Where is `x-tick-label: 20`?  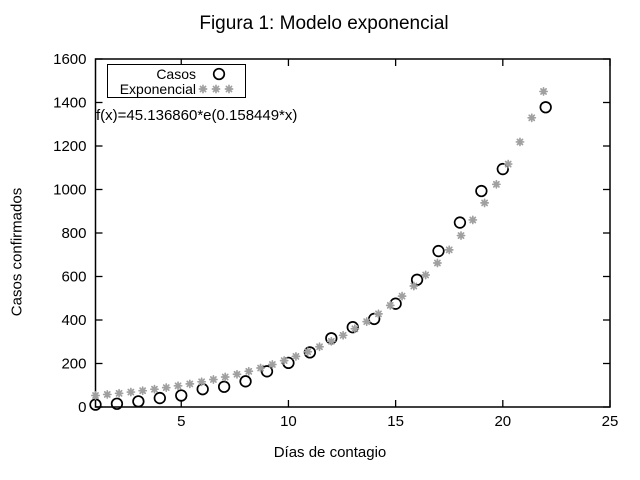
x-tick-label: 20 is located at coordinates (502, 421).